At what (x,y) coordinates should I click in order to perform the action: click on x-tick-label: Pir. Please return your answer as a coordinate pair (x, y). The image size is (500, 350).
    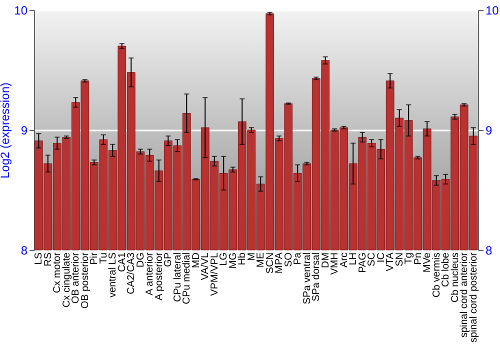
    Looking at the image, I should click on (94, 258).